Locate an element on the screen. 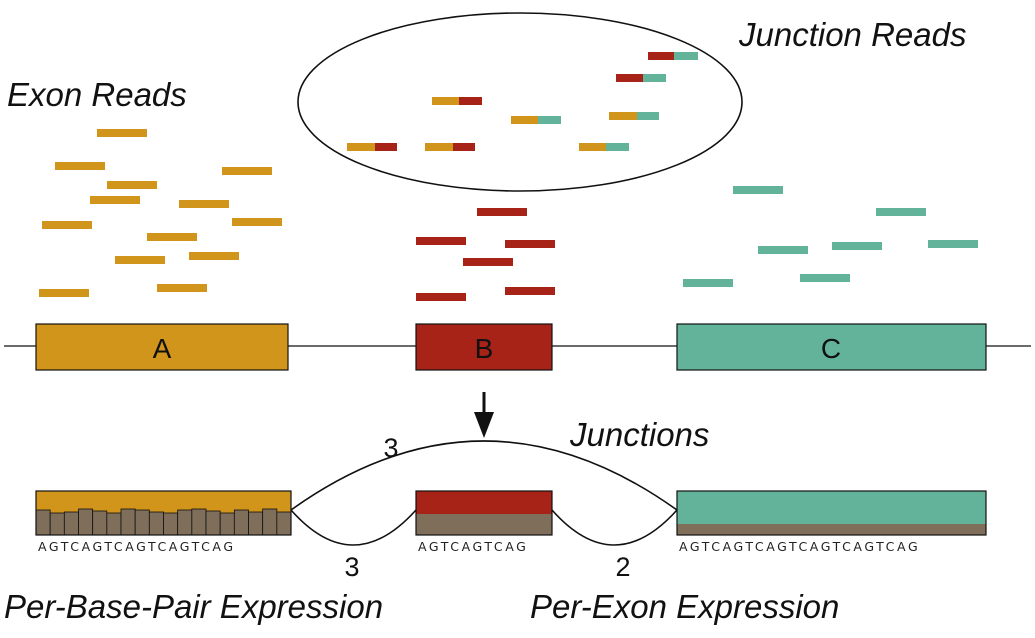 Image resolution: width=1035 pixels, height=638 pixels. exon-c-box is located at coordinates (831, 347).